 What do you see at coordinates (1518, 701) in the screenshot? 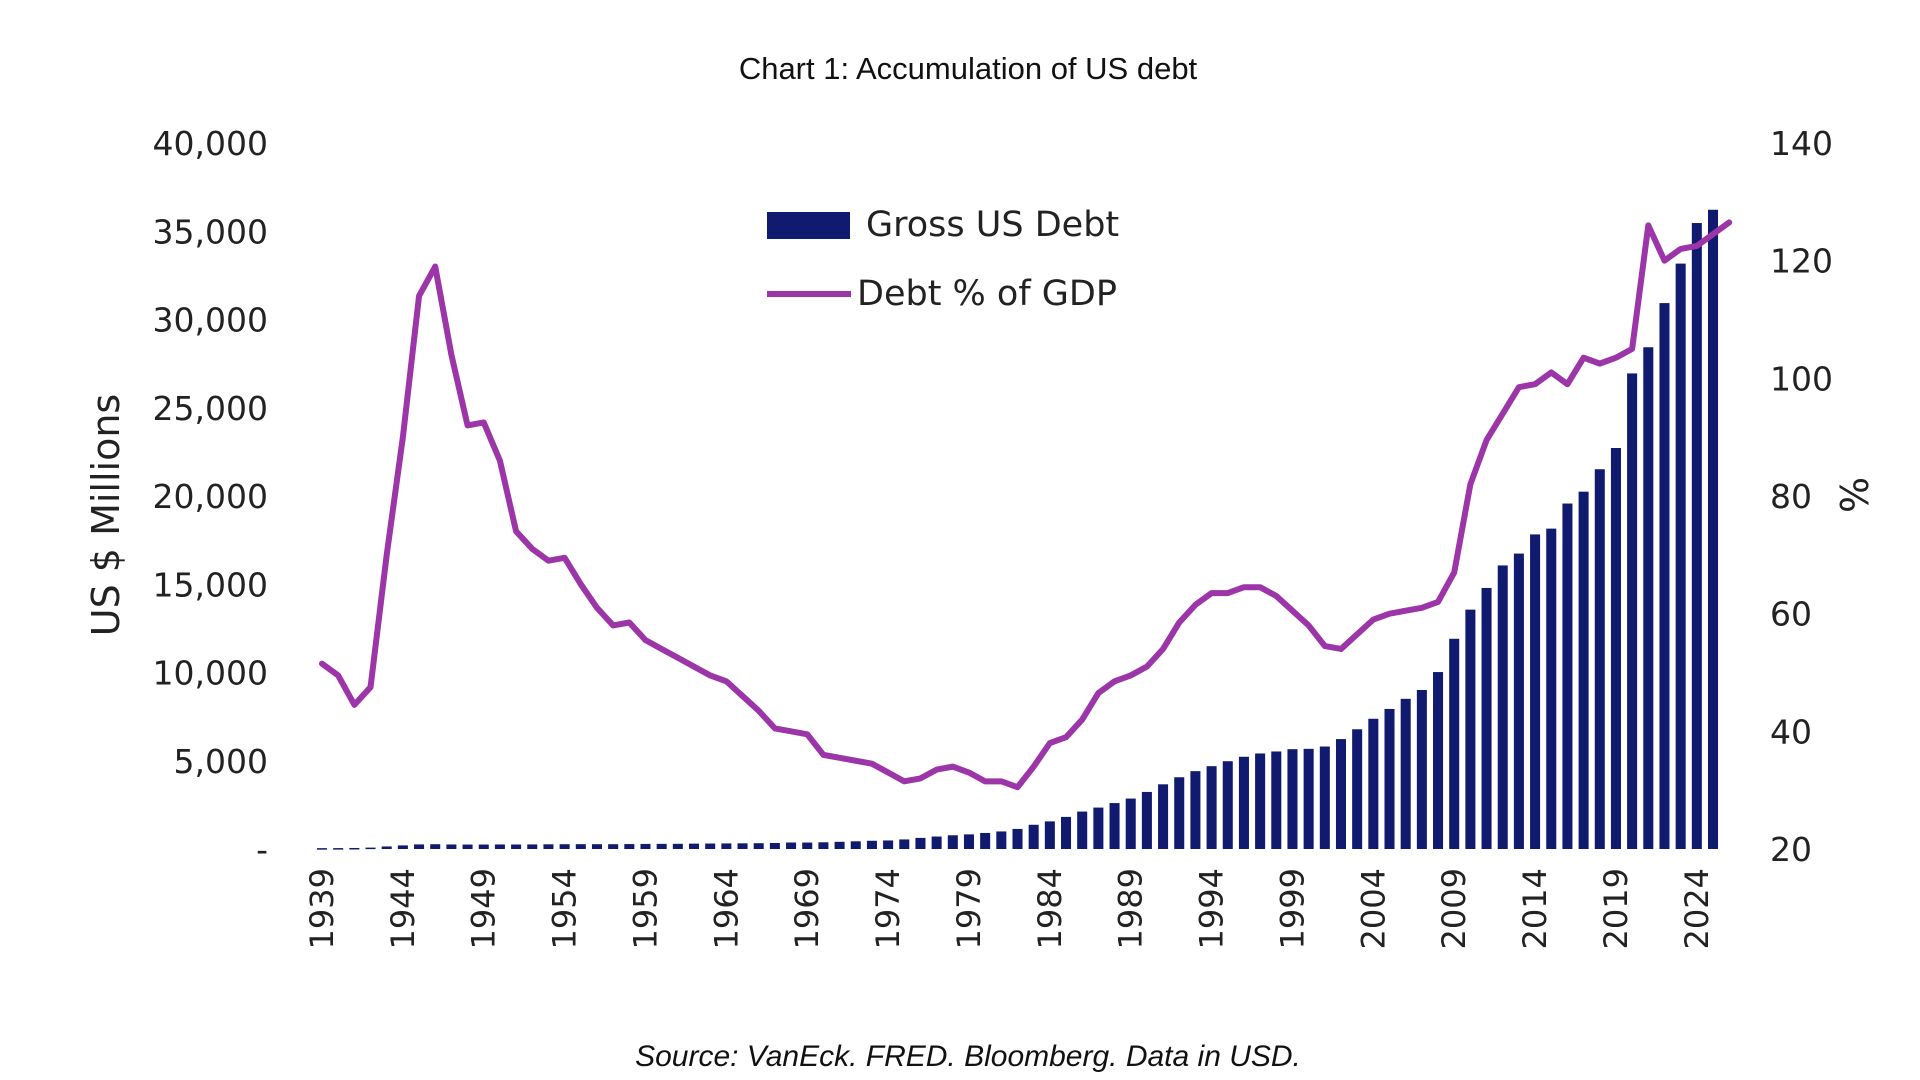
I see `bar-2013` at bounding box center [1518, 701].